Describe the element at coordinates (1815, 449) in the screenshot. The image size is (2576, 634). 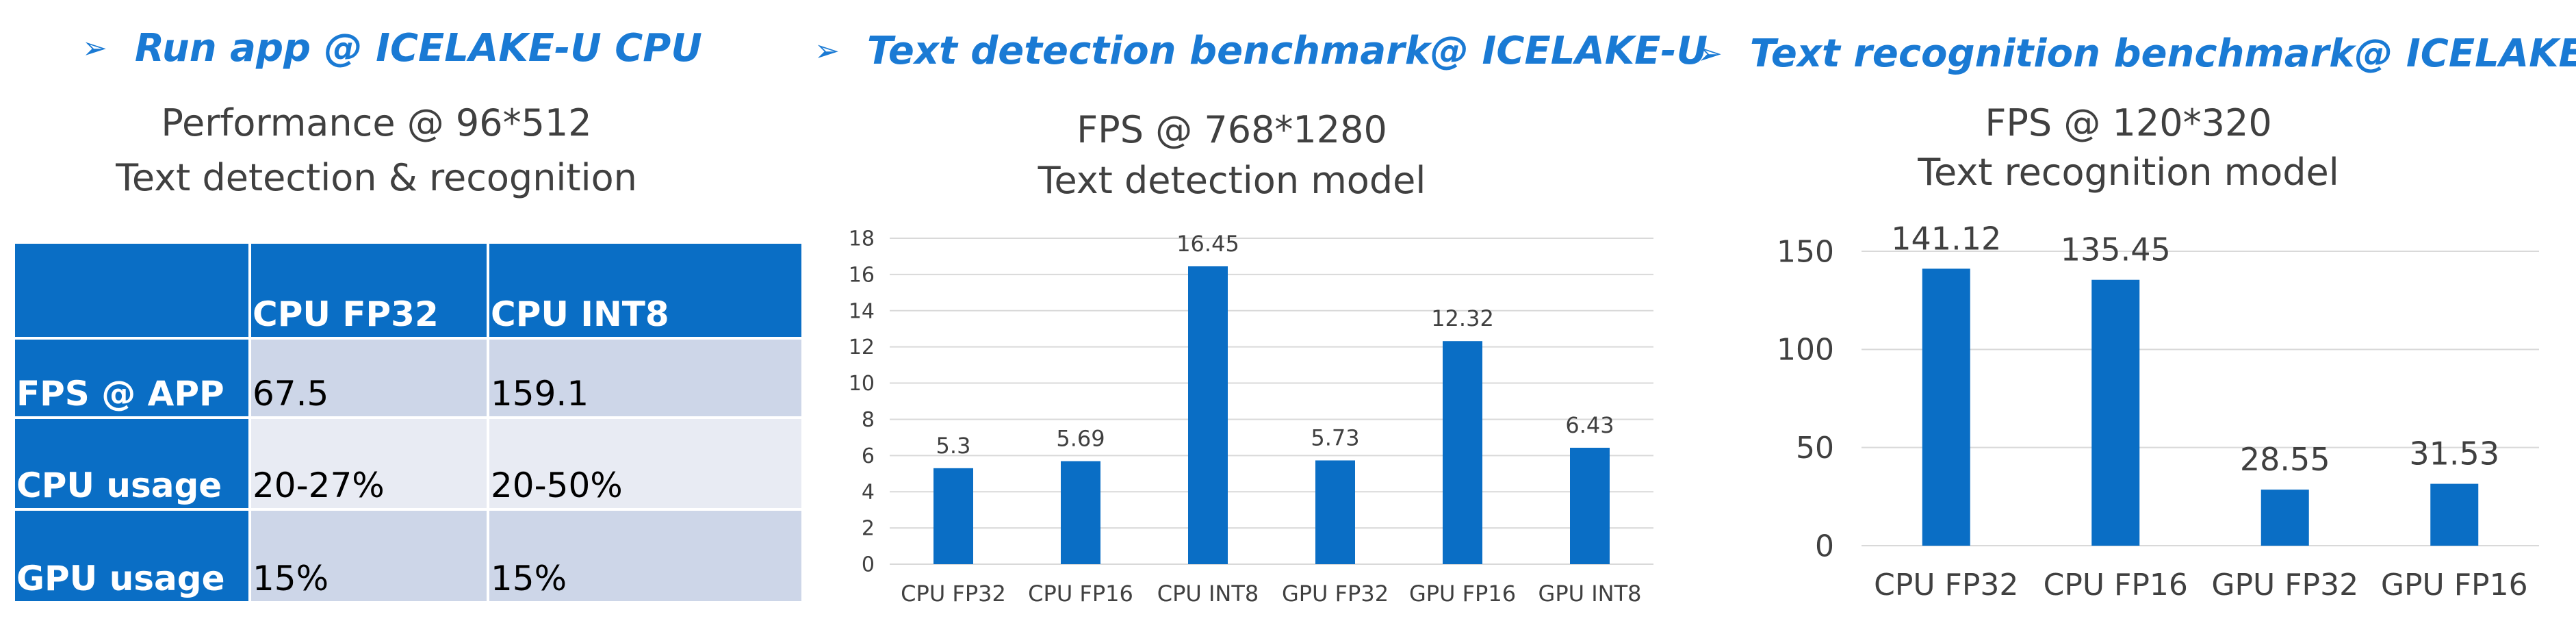
I see `y-tick-label: 50` at that location.